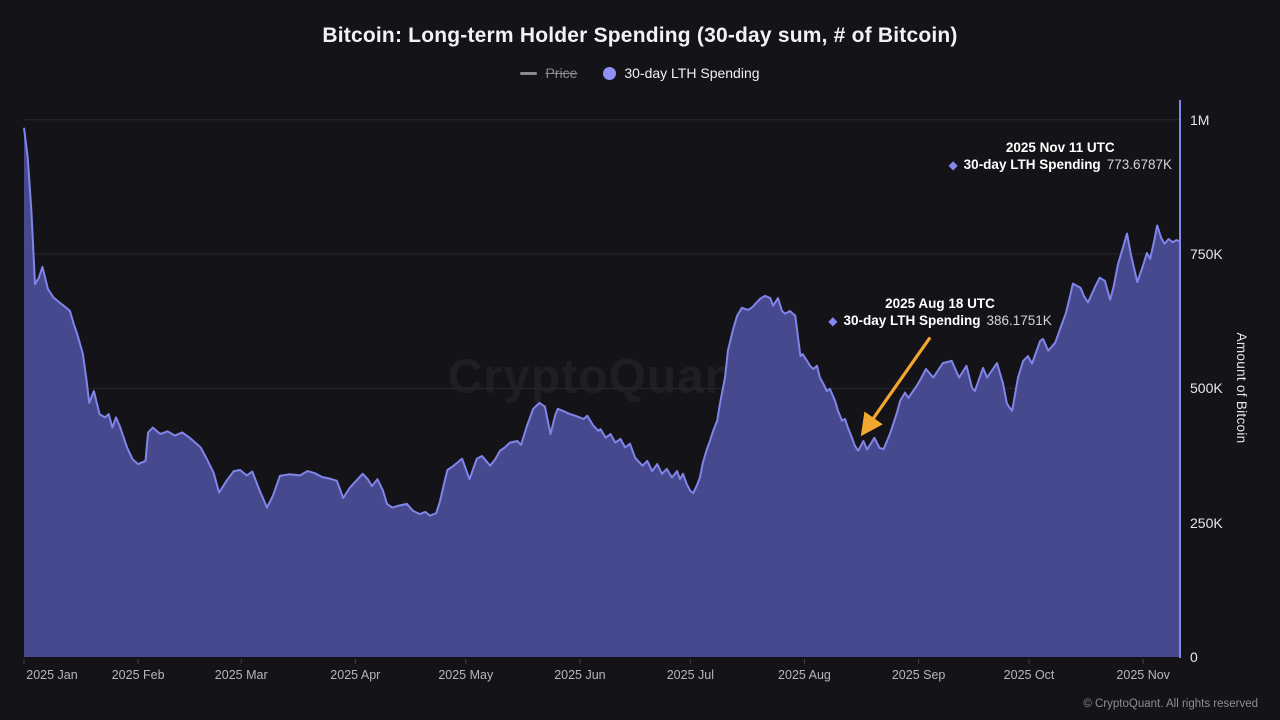 This screenshot has width=1280, height=720. I want to click on y-axis-label: 0, so click(1194, 657).